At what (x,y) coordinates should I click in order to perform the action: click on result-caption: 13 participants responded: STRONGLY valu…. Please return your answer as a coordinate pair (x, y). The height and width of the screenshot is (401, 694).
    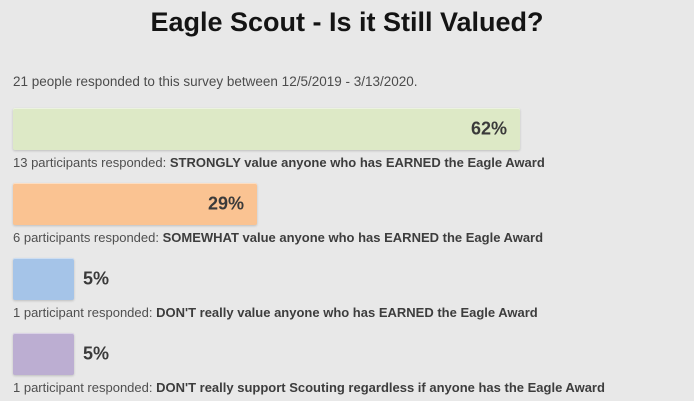
    Looking at the image, I should click on (347, 162).